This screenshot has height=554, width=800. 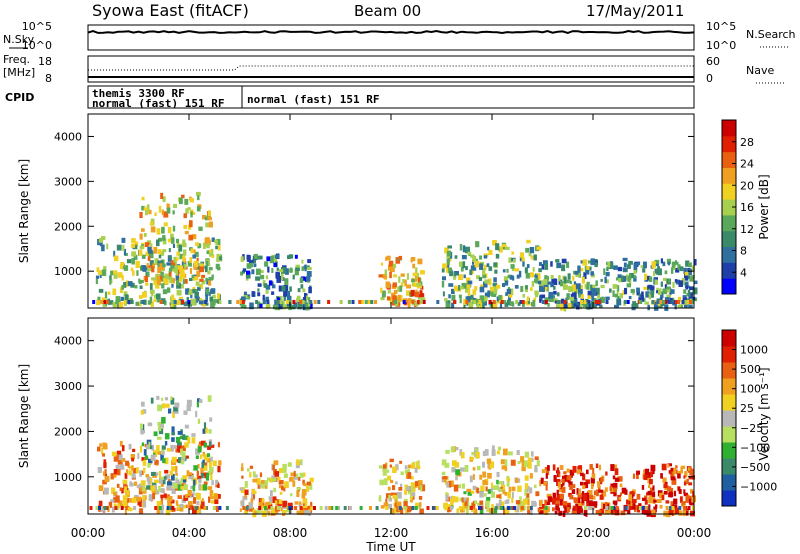 I want to click on nave-trace, so click(x=391, y=68).